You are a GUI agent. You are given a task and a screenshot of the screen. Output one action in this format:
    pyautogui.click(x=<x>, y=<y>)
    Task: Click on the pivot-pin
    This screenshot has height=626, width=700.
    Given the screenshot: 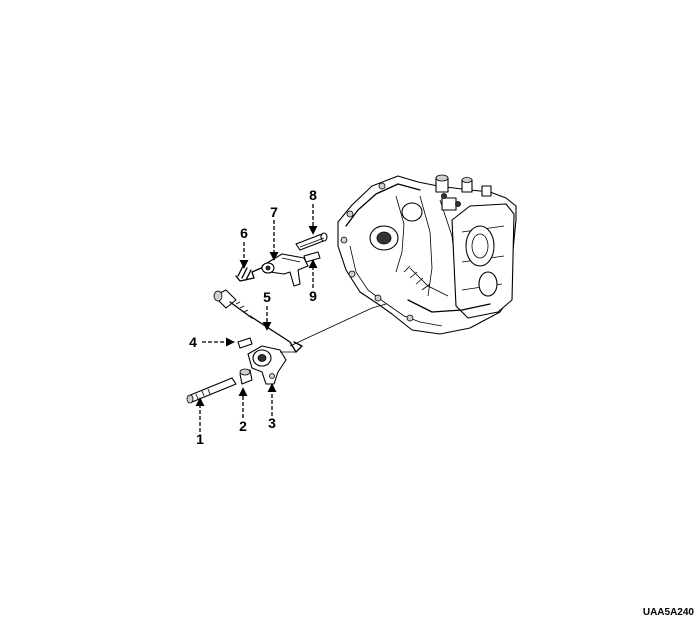 What is the action you would take?
    pyautogui.click(x=245, y=343)
    